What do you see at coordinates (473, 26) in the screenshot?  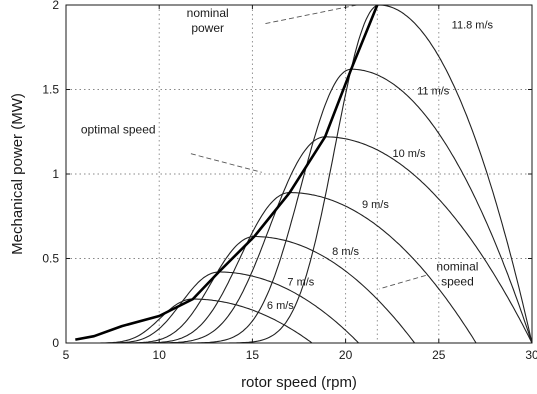 I see `curve-label: 11.8 m/s` at bounding box center [473, 26].